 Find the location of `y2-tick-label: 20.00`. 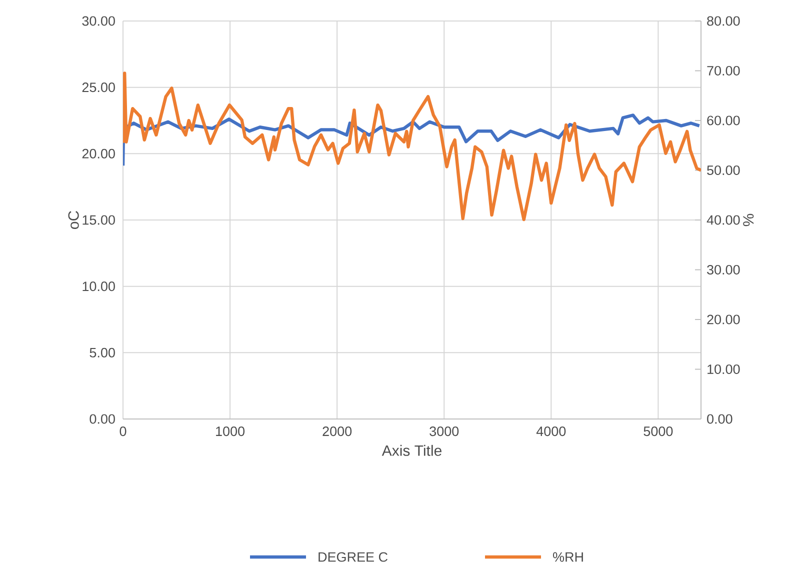

y2-tick-label: 20.00 is located at coordinates (723, 319).